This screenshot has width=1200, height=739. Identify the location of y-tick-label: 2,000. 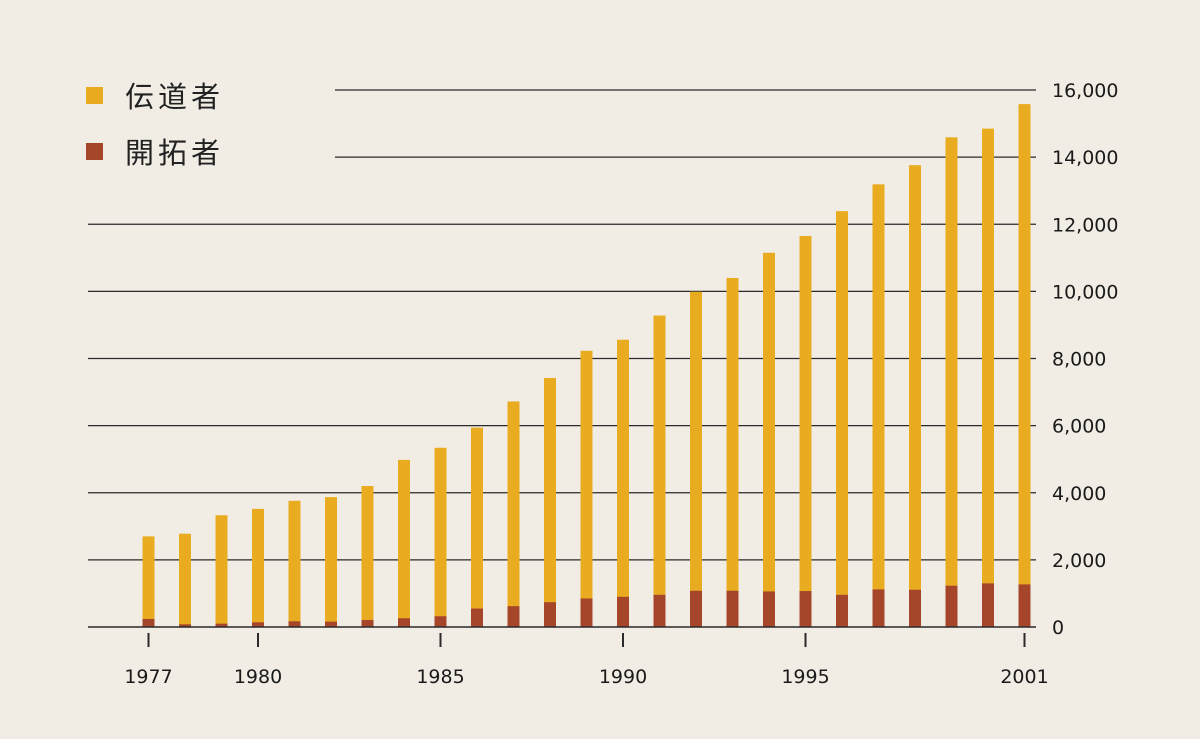
(1079, 561).